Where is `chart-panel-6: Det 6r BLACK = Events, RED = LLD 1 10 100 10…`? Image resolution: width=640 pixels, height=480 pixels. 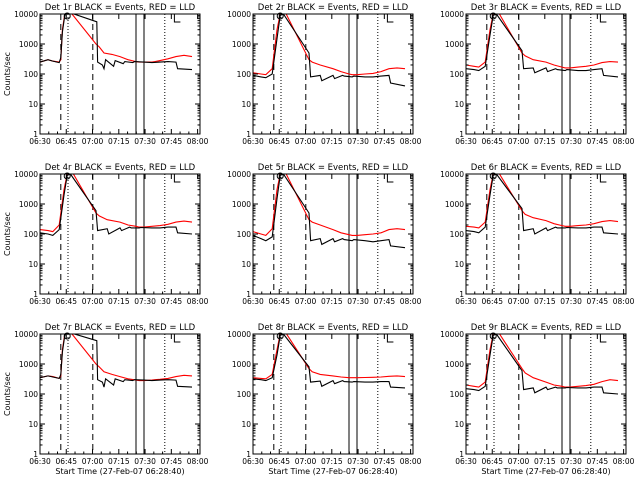
chart-panel-6: Det 6r BLACK = Events, RED = LLD 1 10 100 10… is located at coordinates (537, 234).